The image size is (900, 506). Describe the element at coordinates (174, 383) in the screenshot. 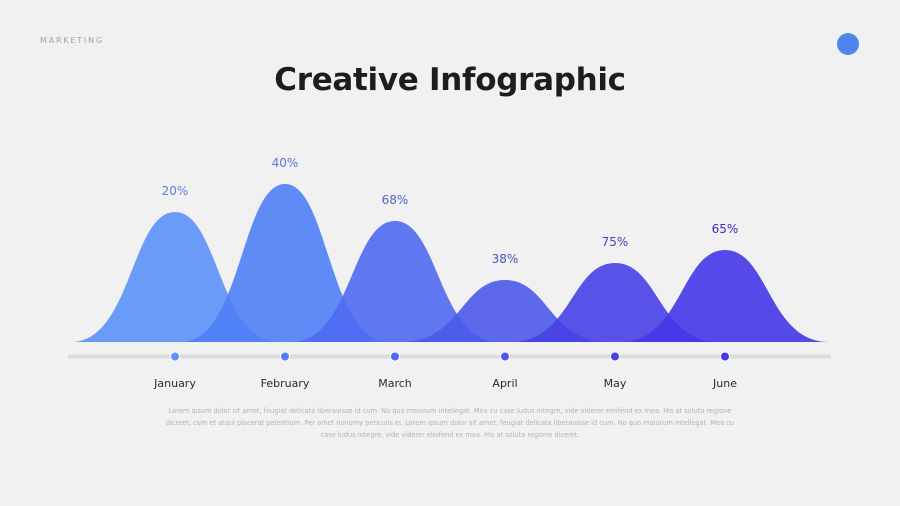

I see `month-label-january: January` at that location.